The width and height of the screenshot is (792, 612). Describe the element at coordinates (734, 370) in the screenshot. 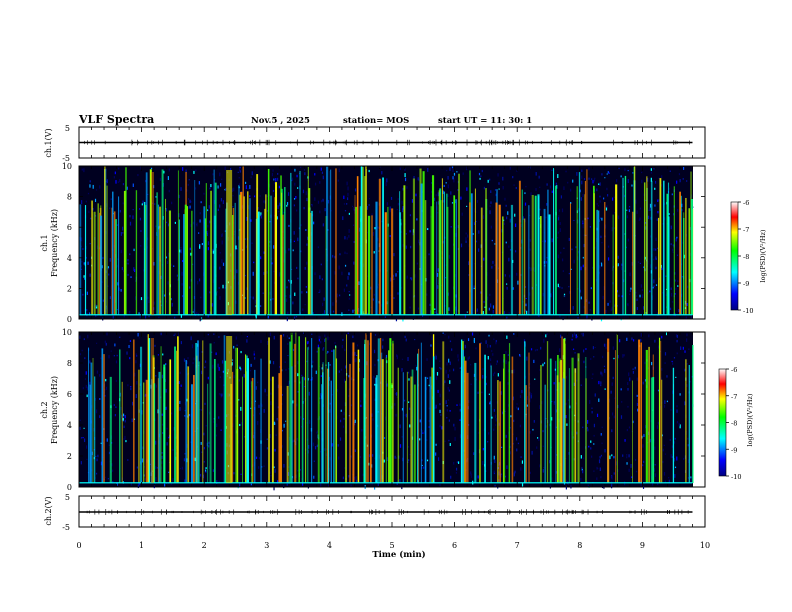

I see `colorbar-tick-label: -6` at that location.